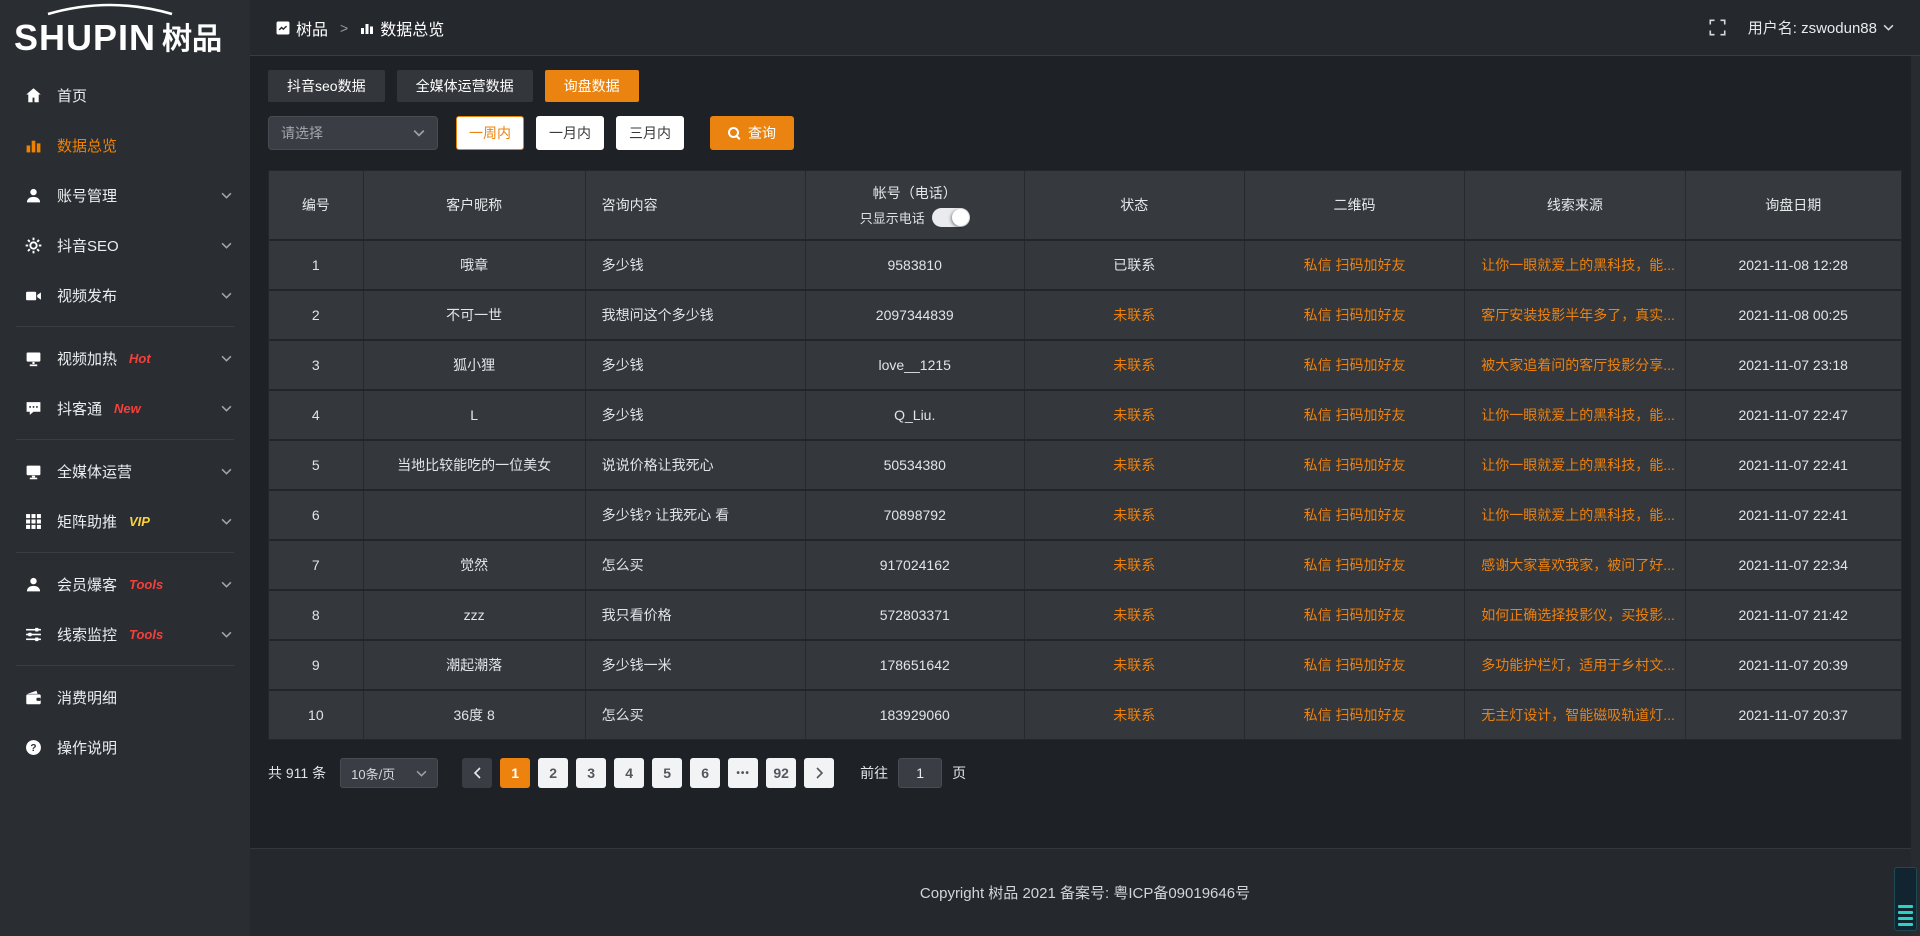 This screenshot has height=936, width=1920. Describe the element at coordinates (389, 773) in the screenshot. I see `page-size-select: 10条/页` at that location.